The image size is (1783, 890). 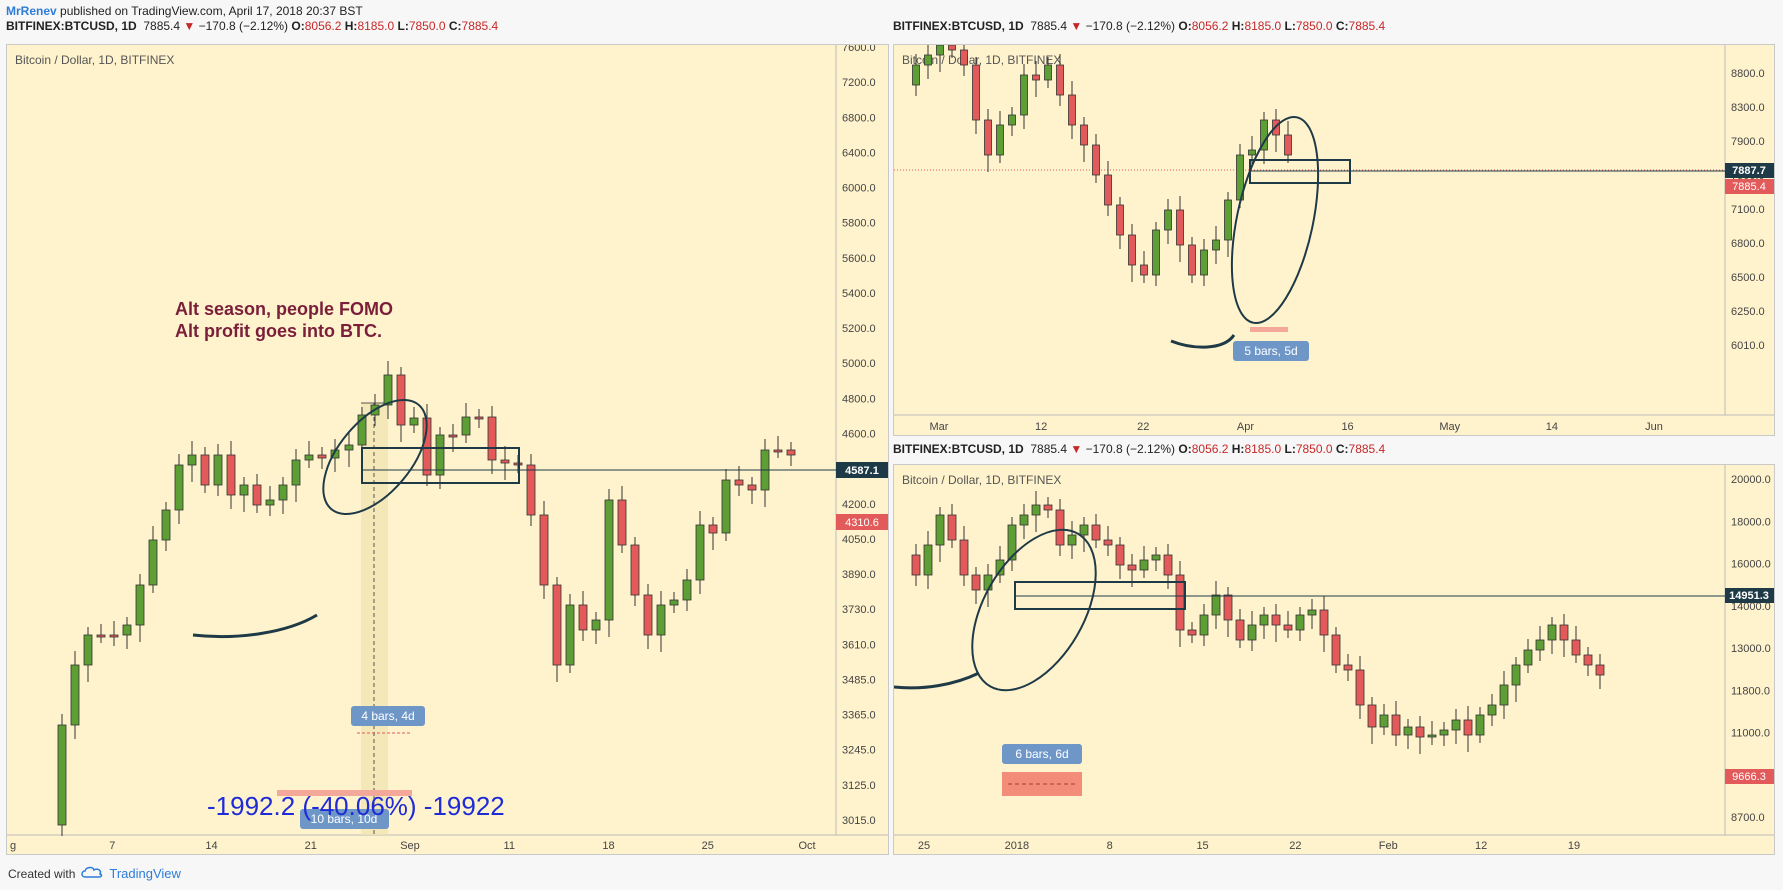 I want to click on open-value: 8056.2, so click(x=323, y=26).